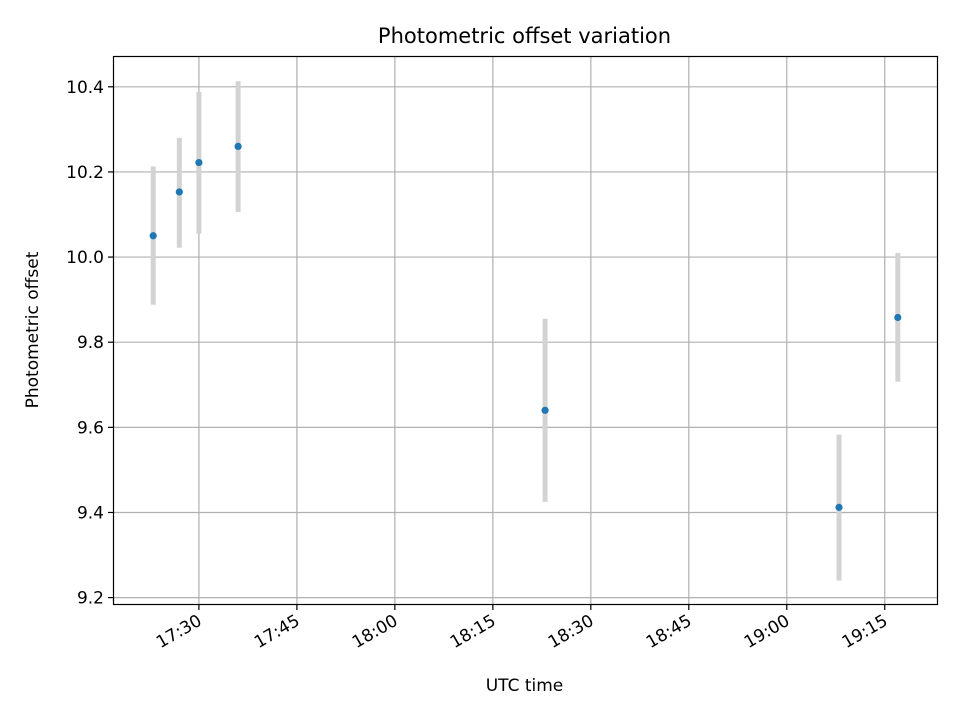 The width and height of the screenshot is (960, 720). What do you see at coordinates (179, 632) in the screenshot?
I see `x-tick-label: 17:30` at bounding box center [179, 632].